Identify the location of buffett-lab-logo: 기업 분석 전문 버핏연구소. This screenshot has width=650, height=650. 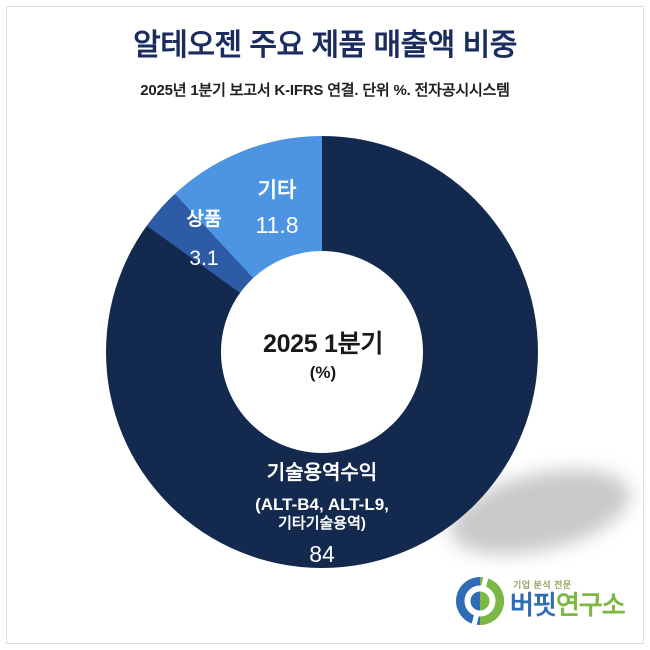
(540, 601).